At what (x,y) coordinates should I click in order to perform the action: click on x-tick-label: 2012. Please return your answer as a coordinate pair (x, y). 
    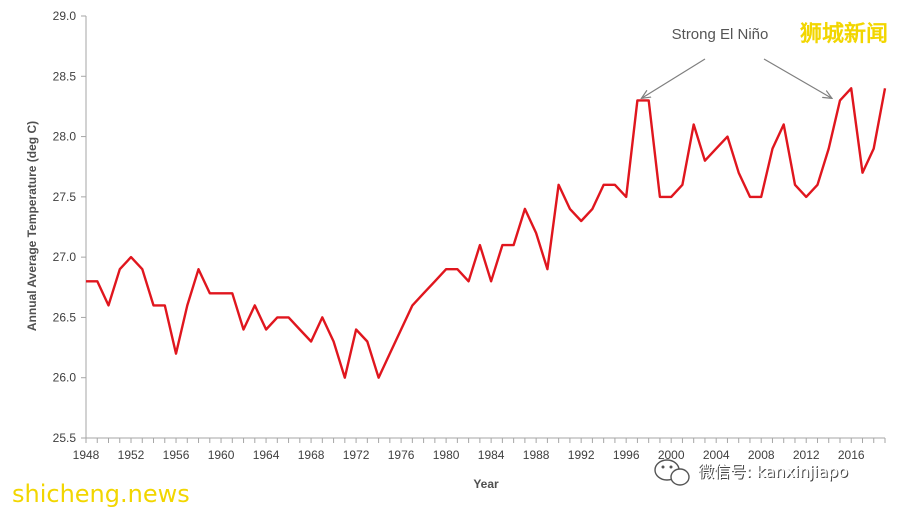
    Looking at the image, I should click on (806, 455).